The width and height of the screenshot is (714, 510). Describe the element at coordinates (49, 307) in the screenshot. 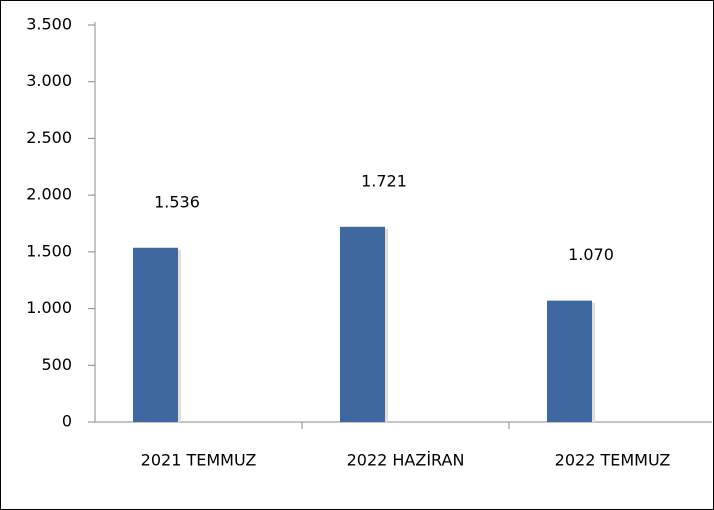

I see `y-tick-label: 1.000` at that location.